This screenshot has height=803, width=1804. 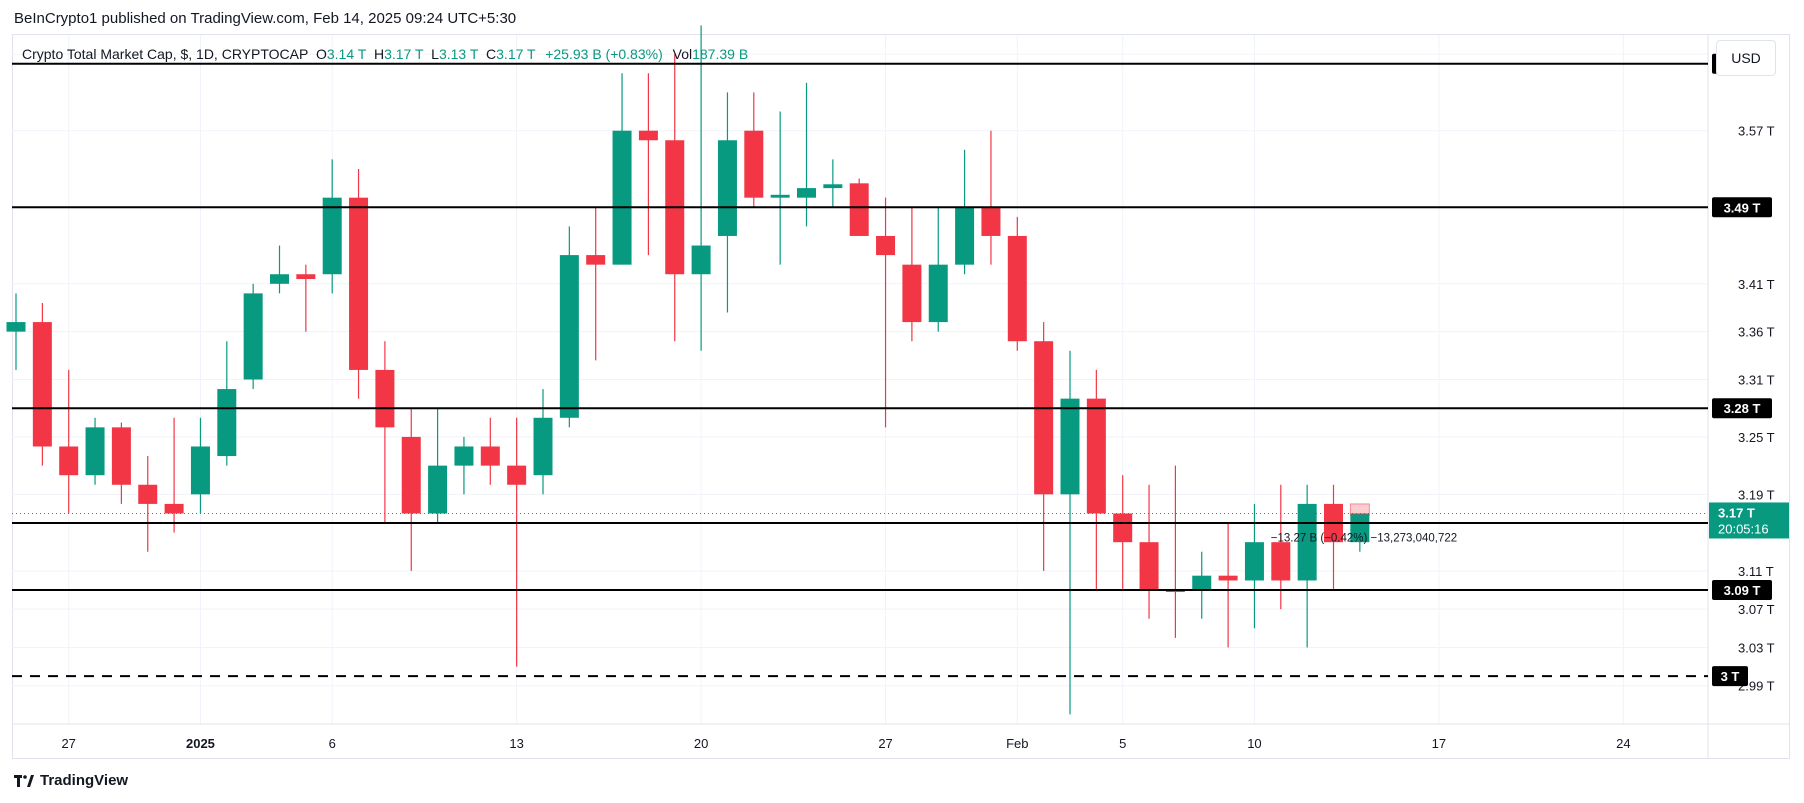 What do you see at coordinates (1017, 743) in the screenshot?
I see `time-tick-label: Feb` at bounding box center [1017, 743].